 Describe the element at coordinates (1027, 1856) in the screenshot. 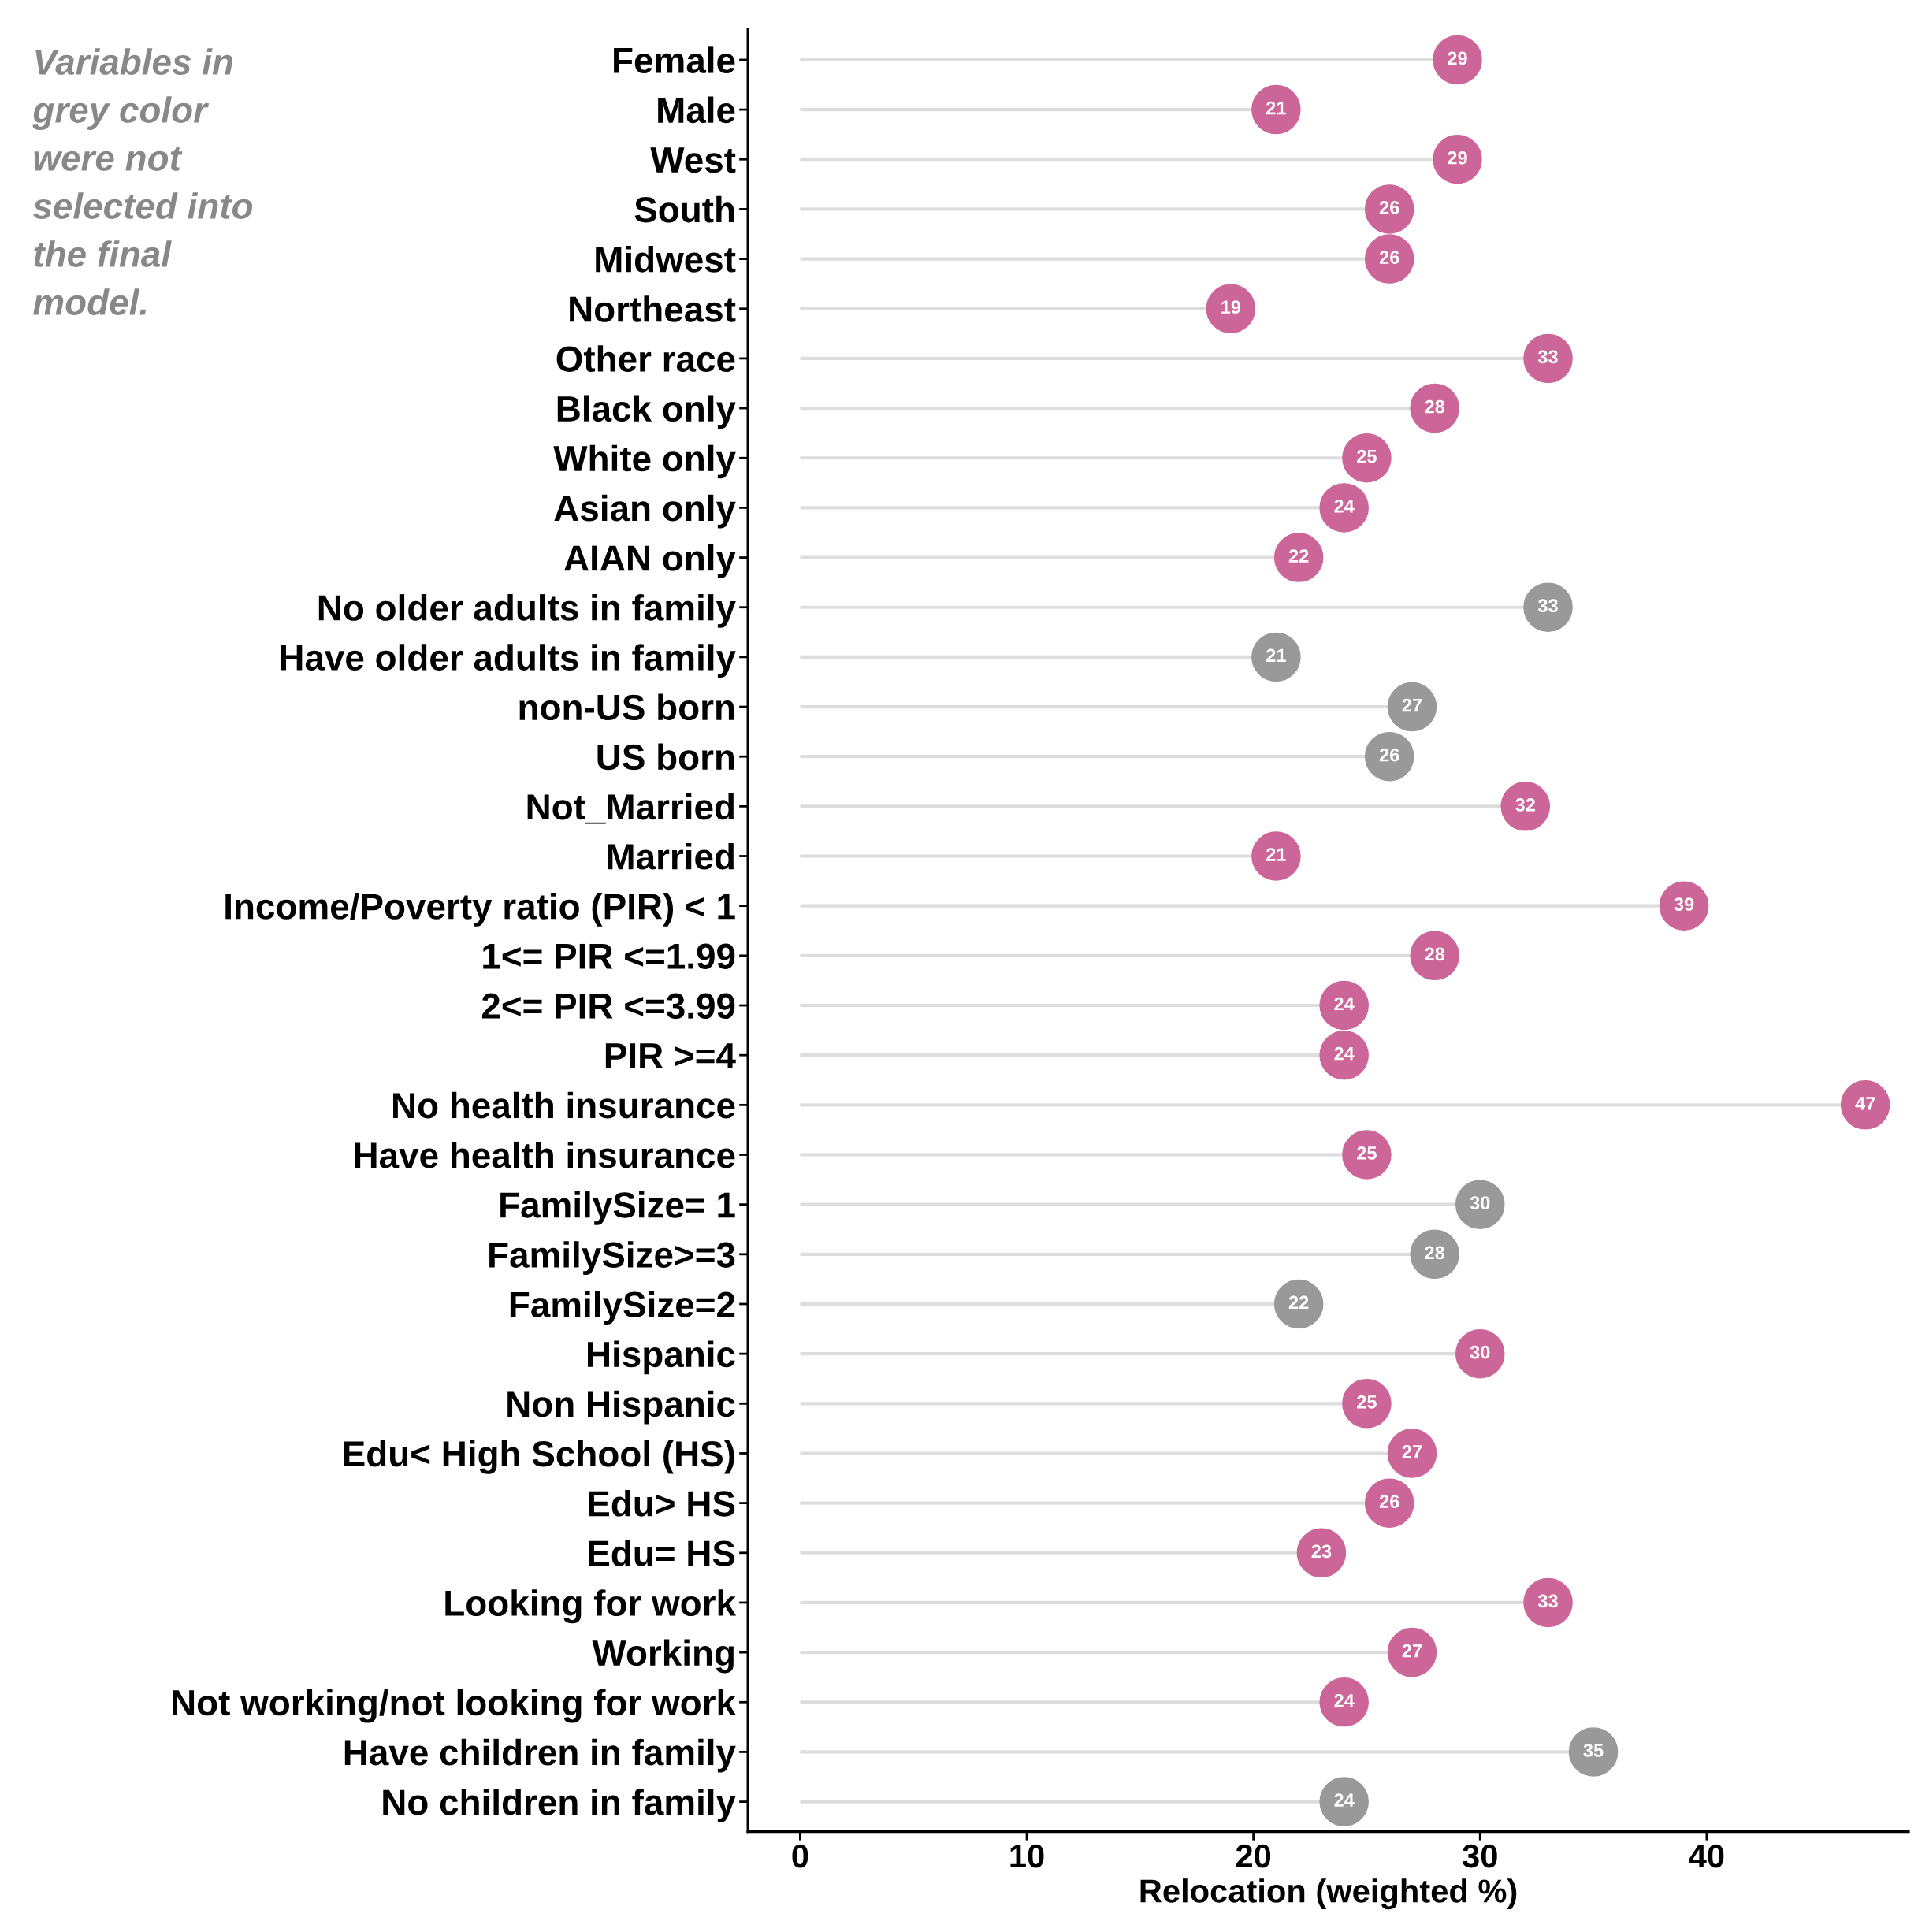

I see `x-tick-label: 10` at that location.